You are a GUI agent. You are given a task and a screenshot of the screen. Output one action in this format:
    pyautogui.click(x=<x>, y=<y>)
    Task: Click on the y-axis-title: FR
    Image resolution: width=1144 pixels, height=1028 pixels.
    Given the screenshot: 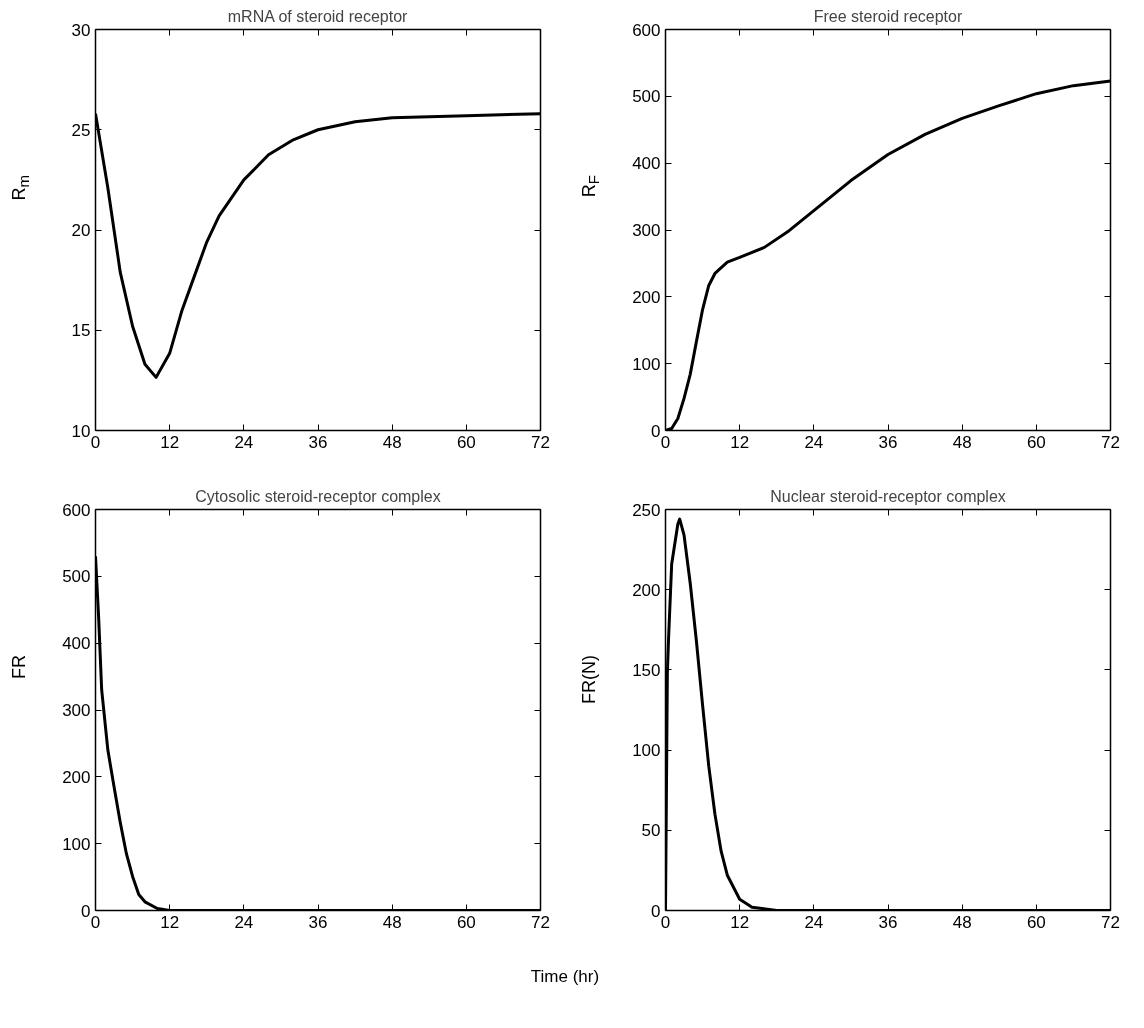 What is the action you would take?
    pyautogui.click(x=19, y=667)
    